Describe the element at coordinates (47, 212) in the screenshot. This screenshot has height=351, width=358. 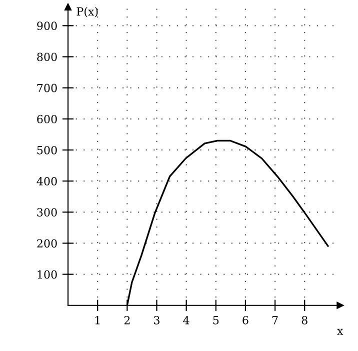
I see `y-tick-label: 300` at that location.